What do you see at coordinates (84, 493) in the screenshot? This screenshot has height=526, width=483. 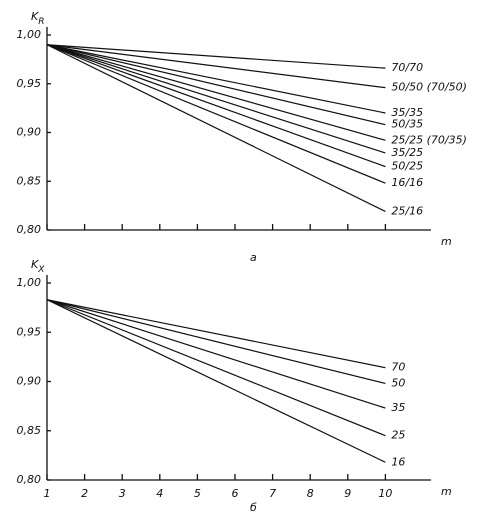 I see `x-tick-label: 2` at bounding box center [84, 493].